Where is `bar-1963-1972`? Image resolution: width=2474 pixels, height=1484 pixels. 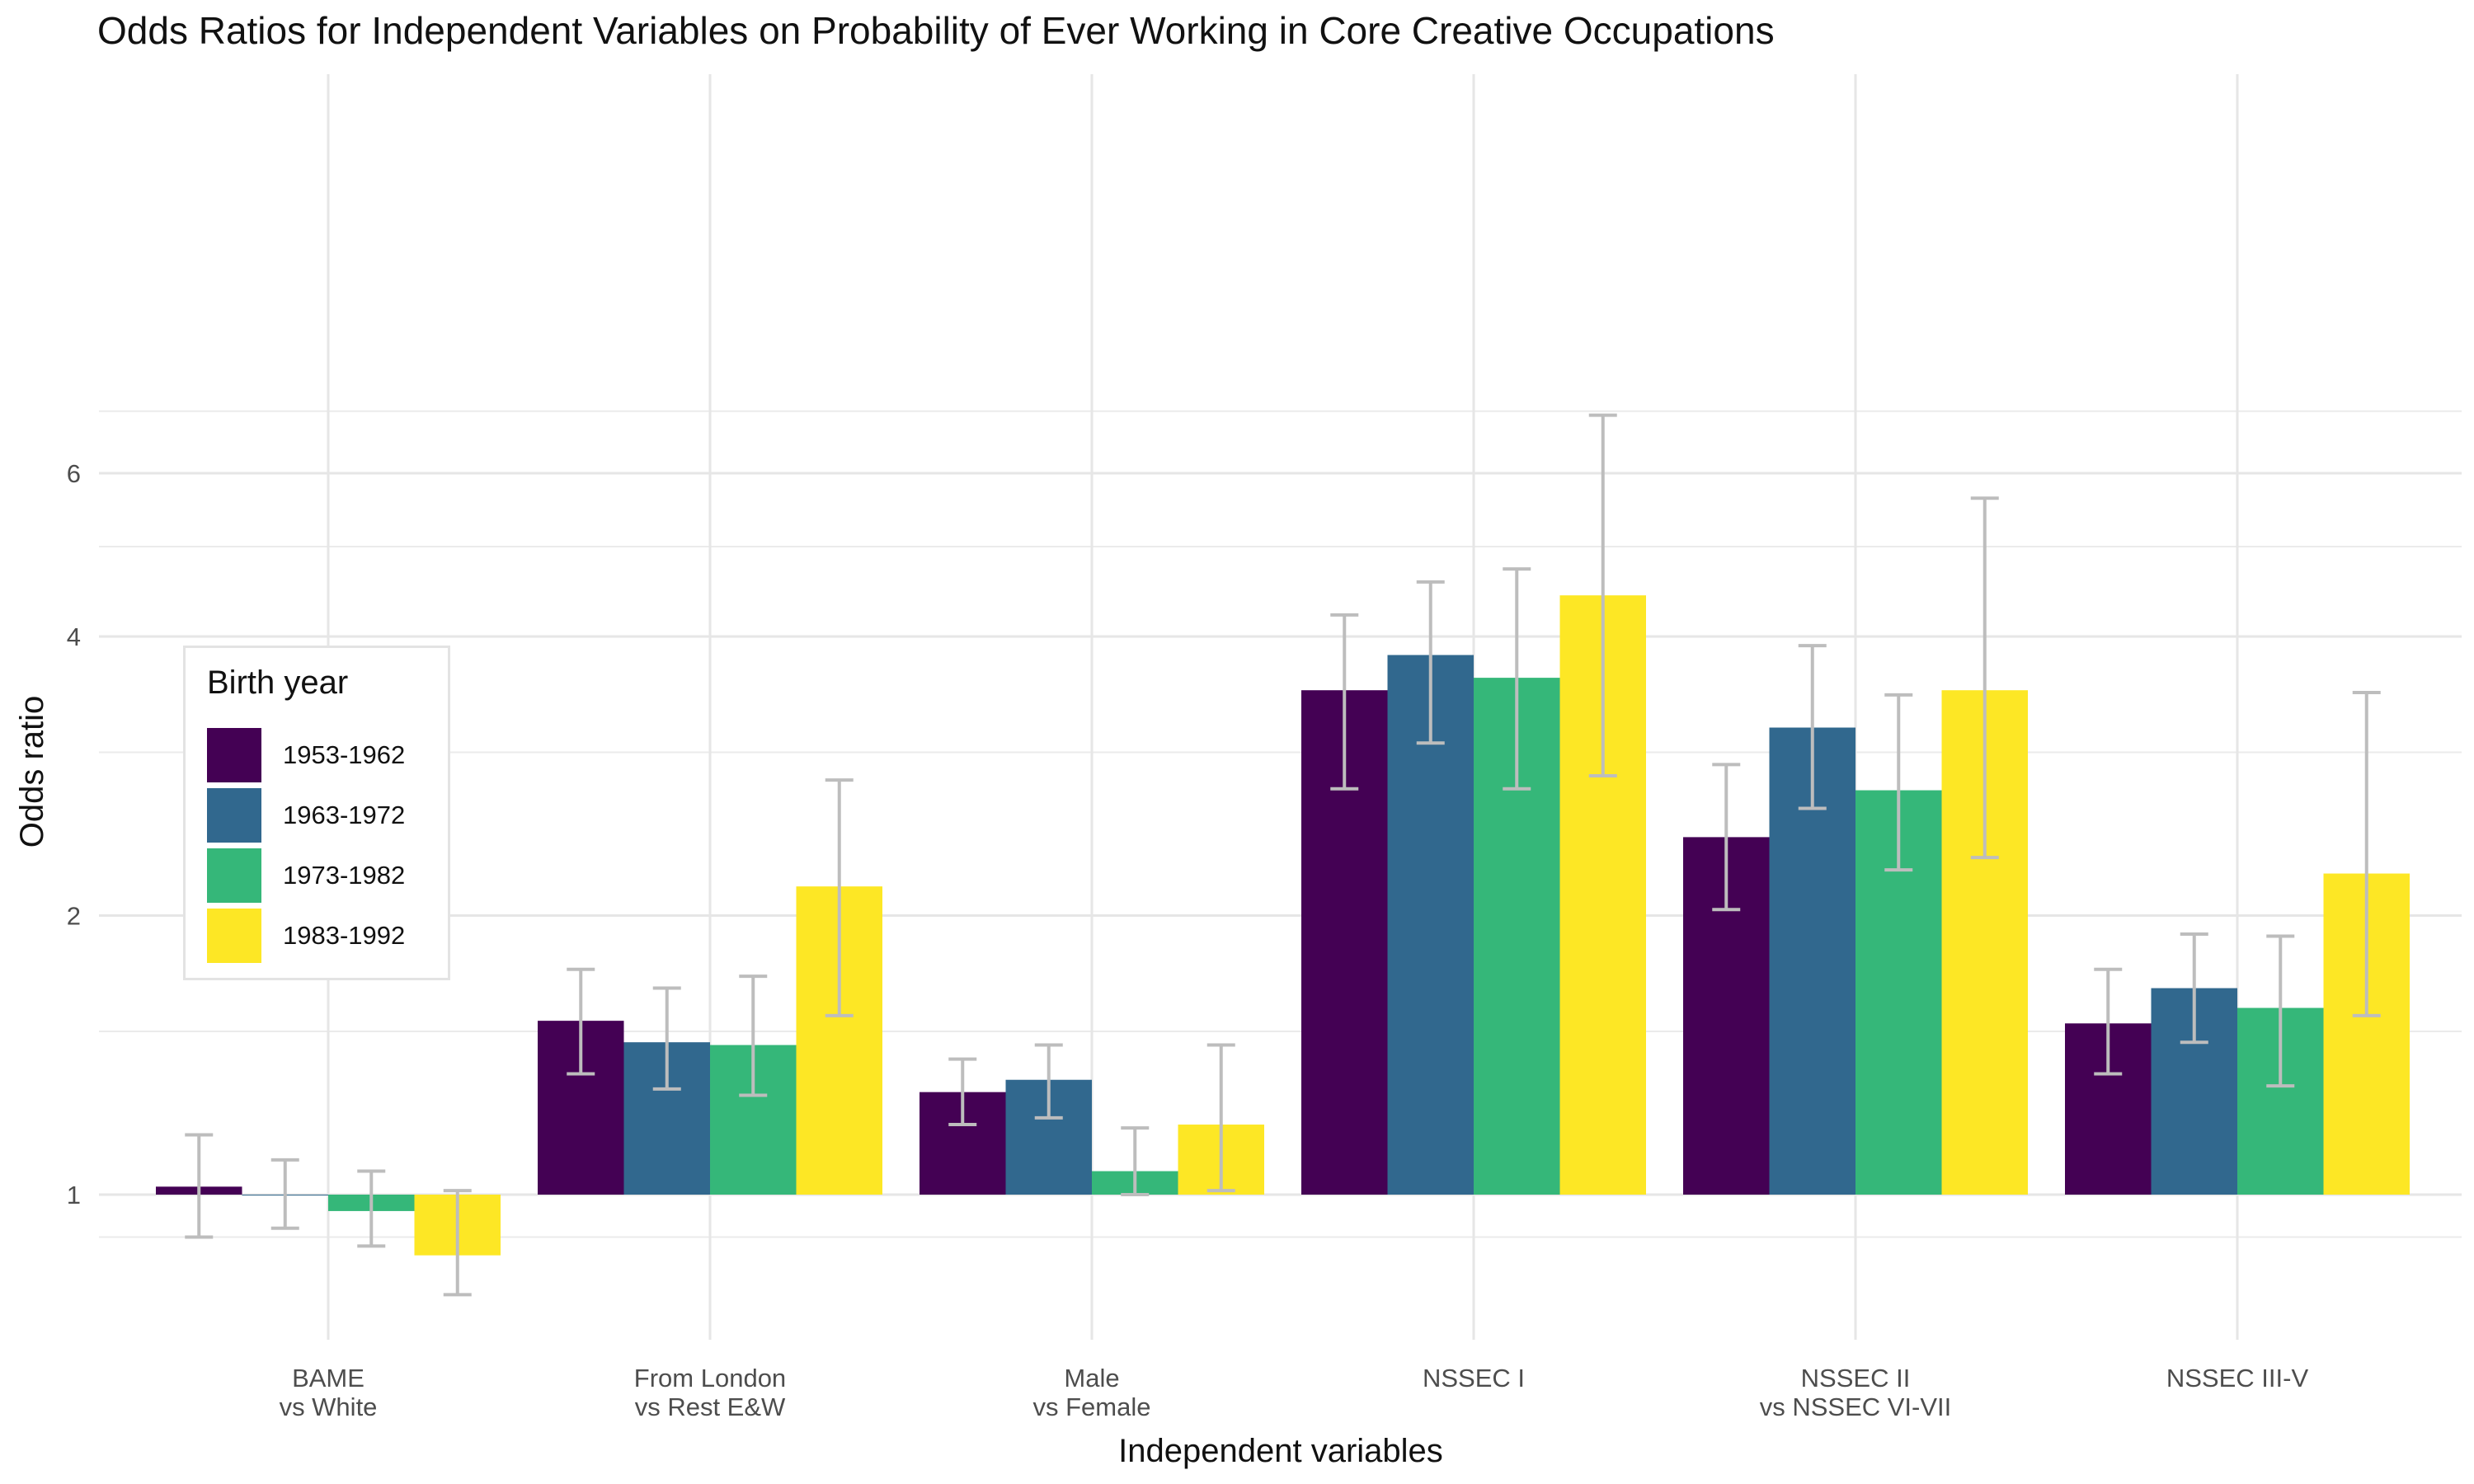
bar-1963-1972 is located at coordinates (1430, 925).